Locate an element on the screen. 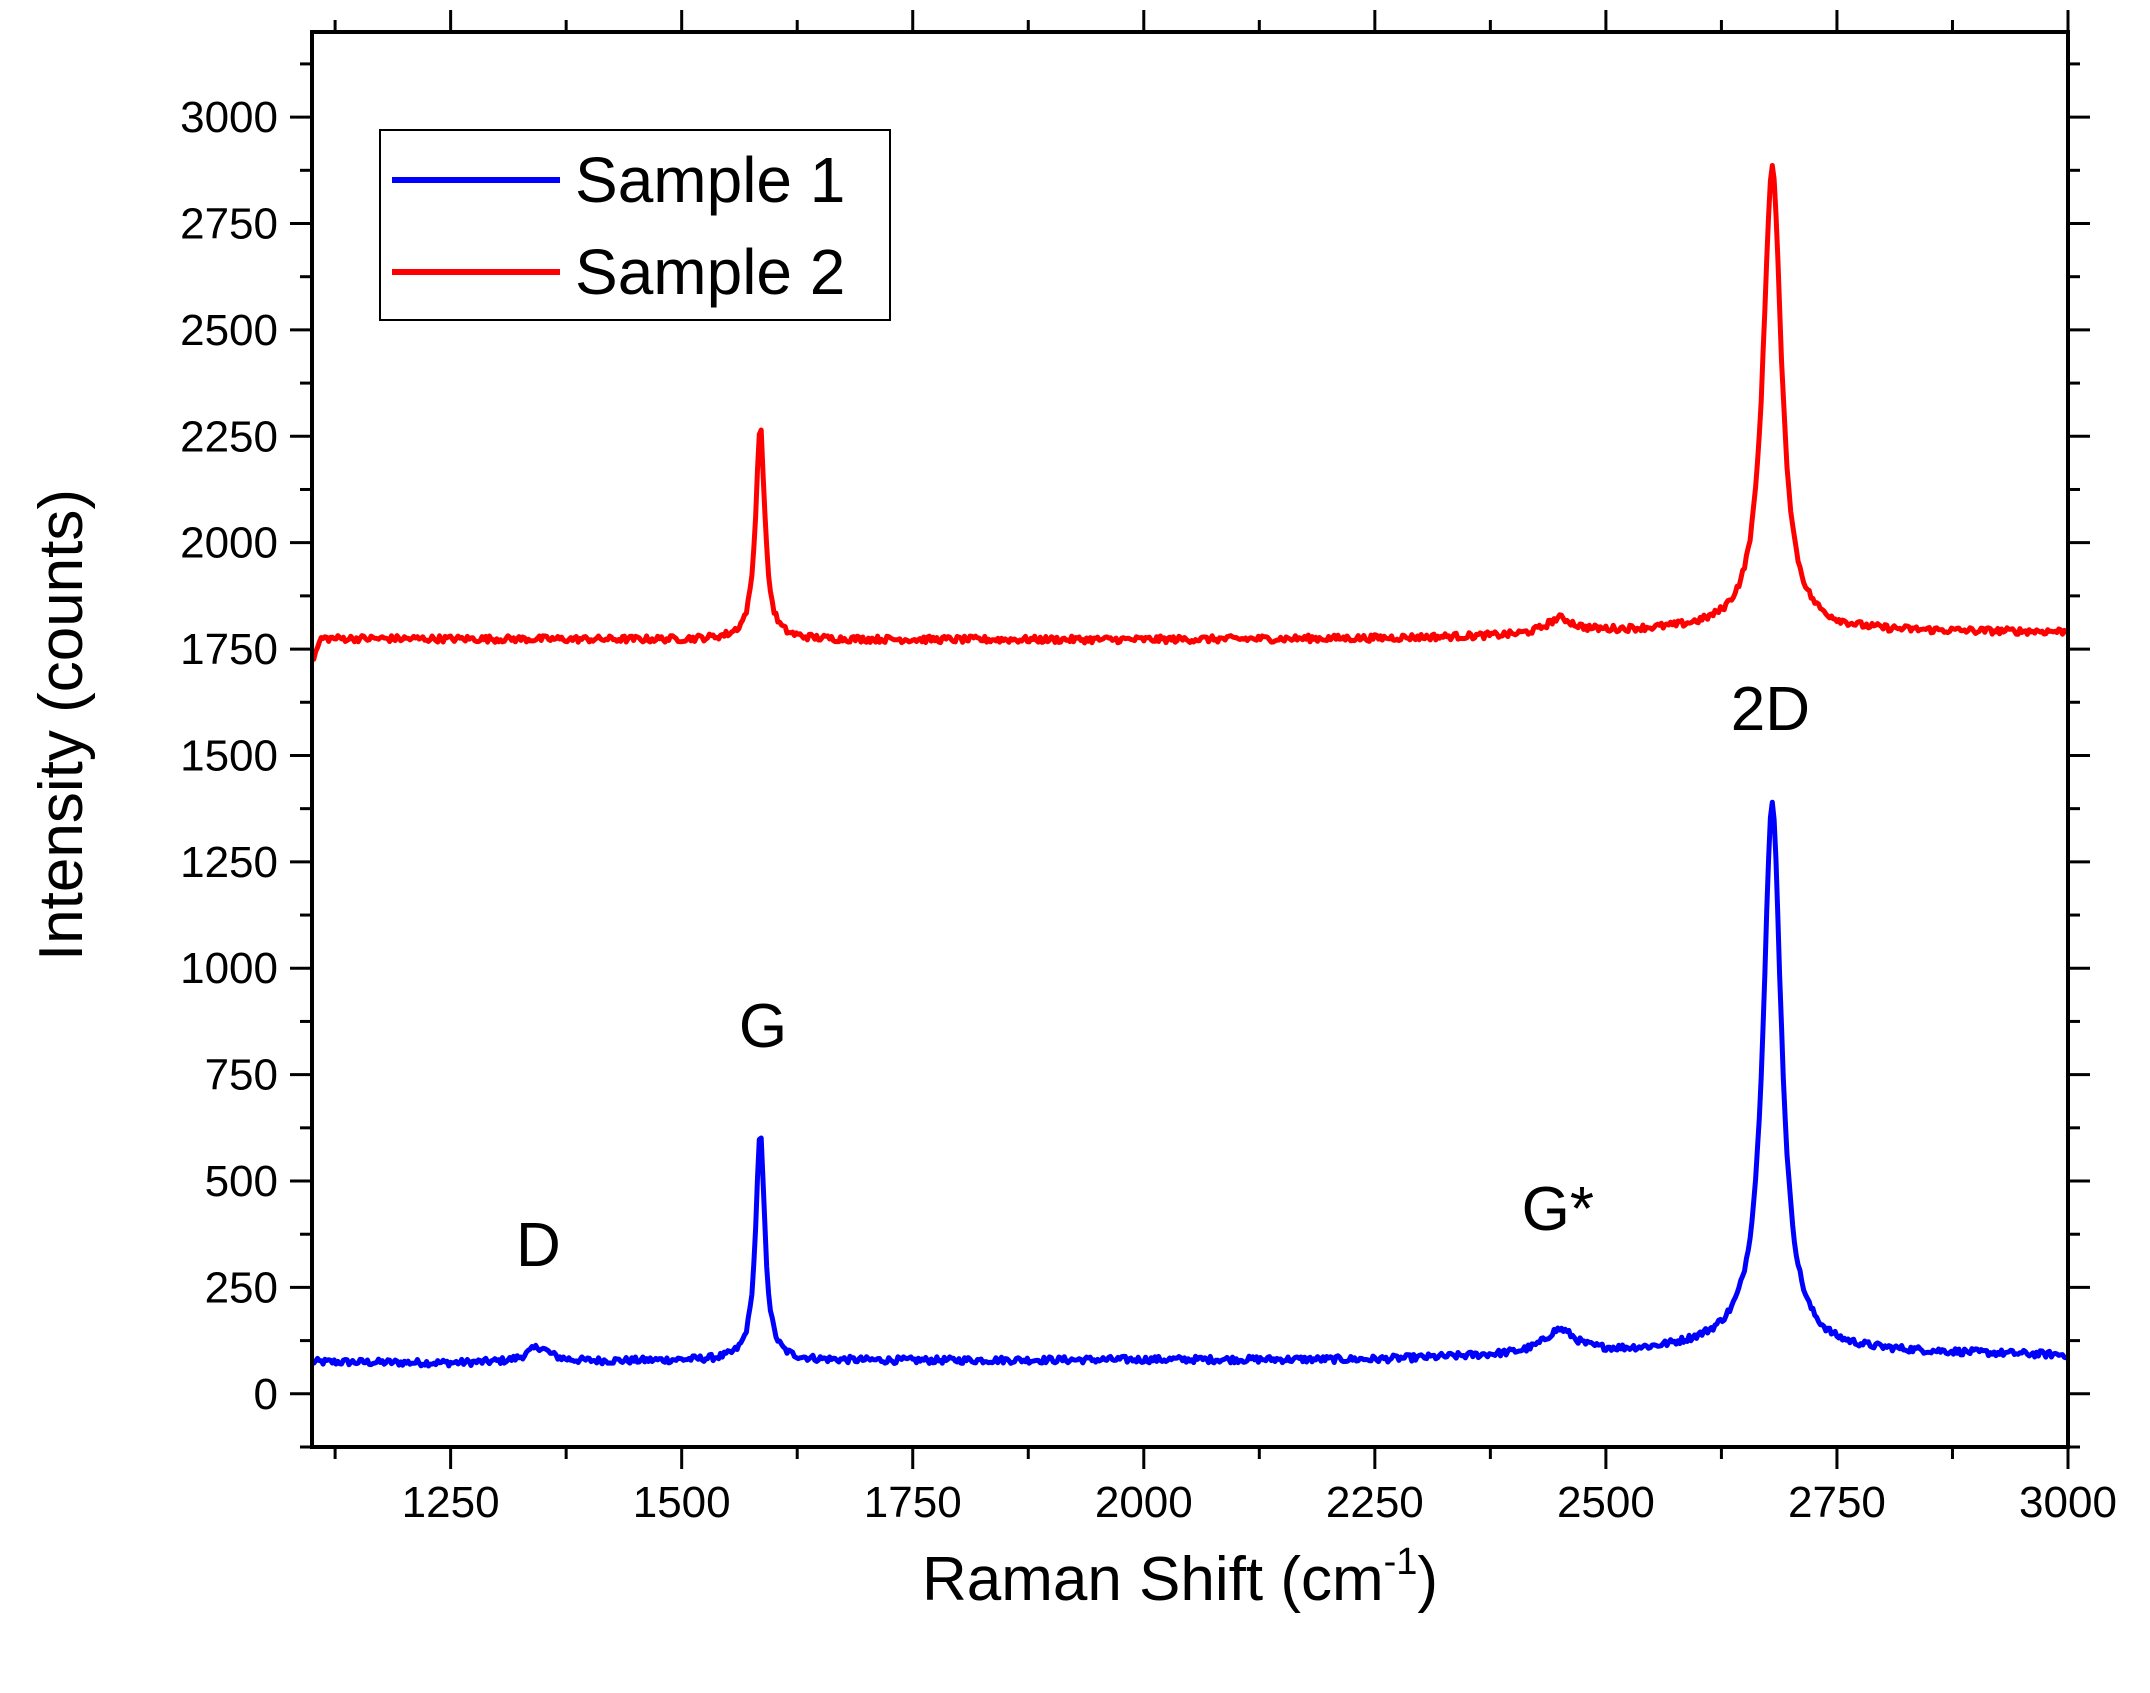 This screenshot has height=1693, width=2150. y-tick-label: 3000 is located at coordinates (229, 117).